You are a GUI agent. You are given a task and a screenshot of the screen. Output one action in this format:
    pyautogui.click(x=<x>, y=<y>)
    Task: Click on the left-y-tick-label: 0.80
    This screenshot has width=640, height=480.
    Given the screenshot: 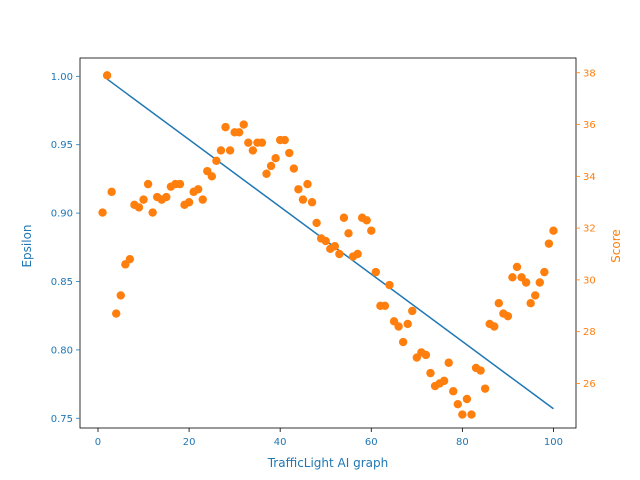 What is the action you would take?
    pyautogui.click(x=62, y=350)
    